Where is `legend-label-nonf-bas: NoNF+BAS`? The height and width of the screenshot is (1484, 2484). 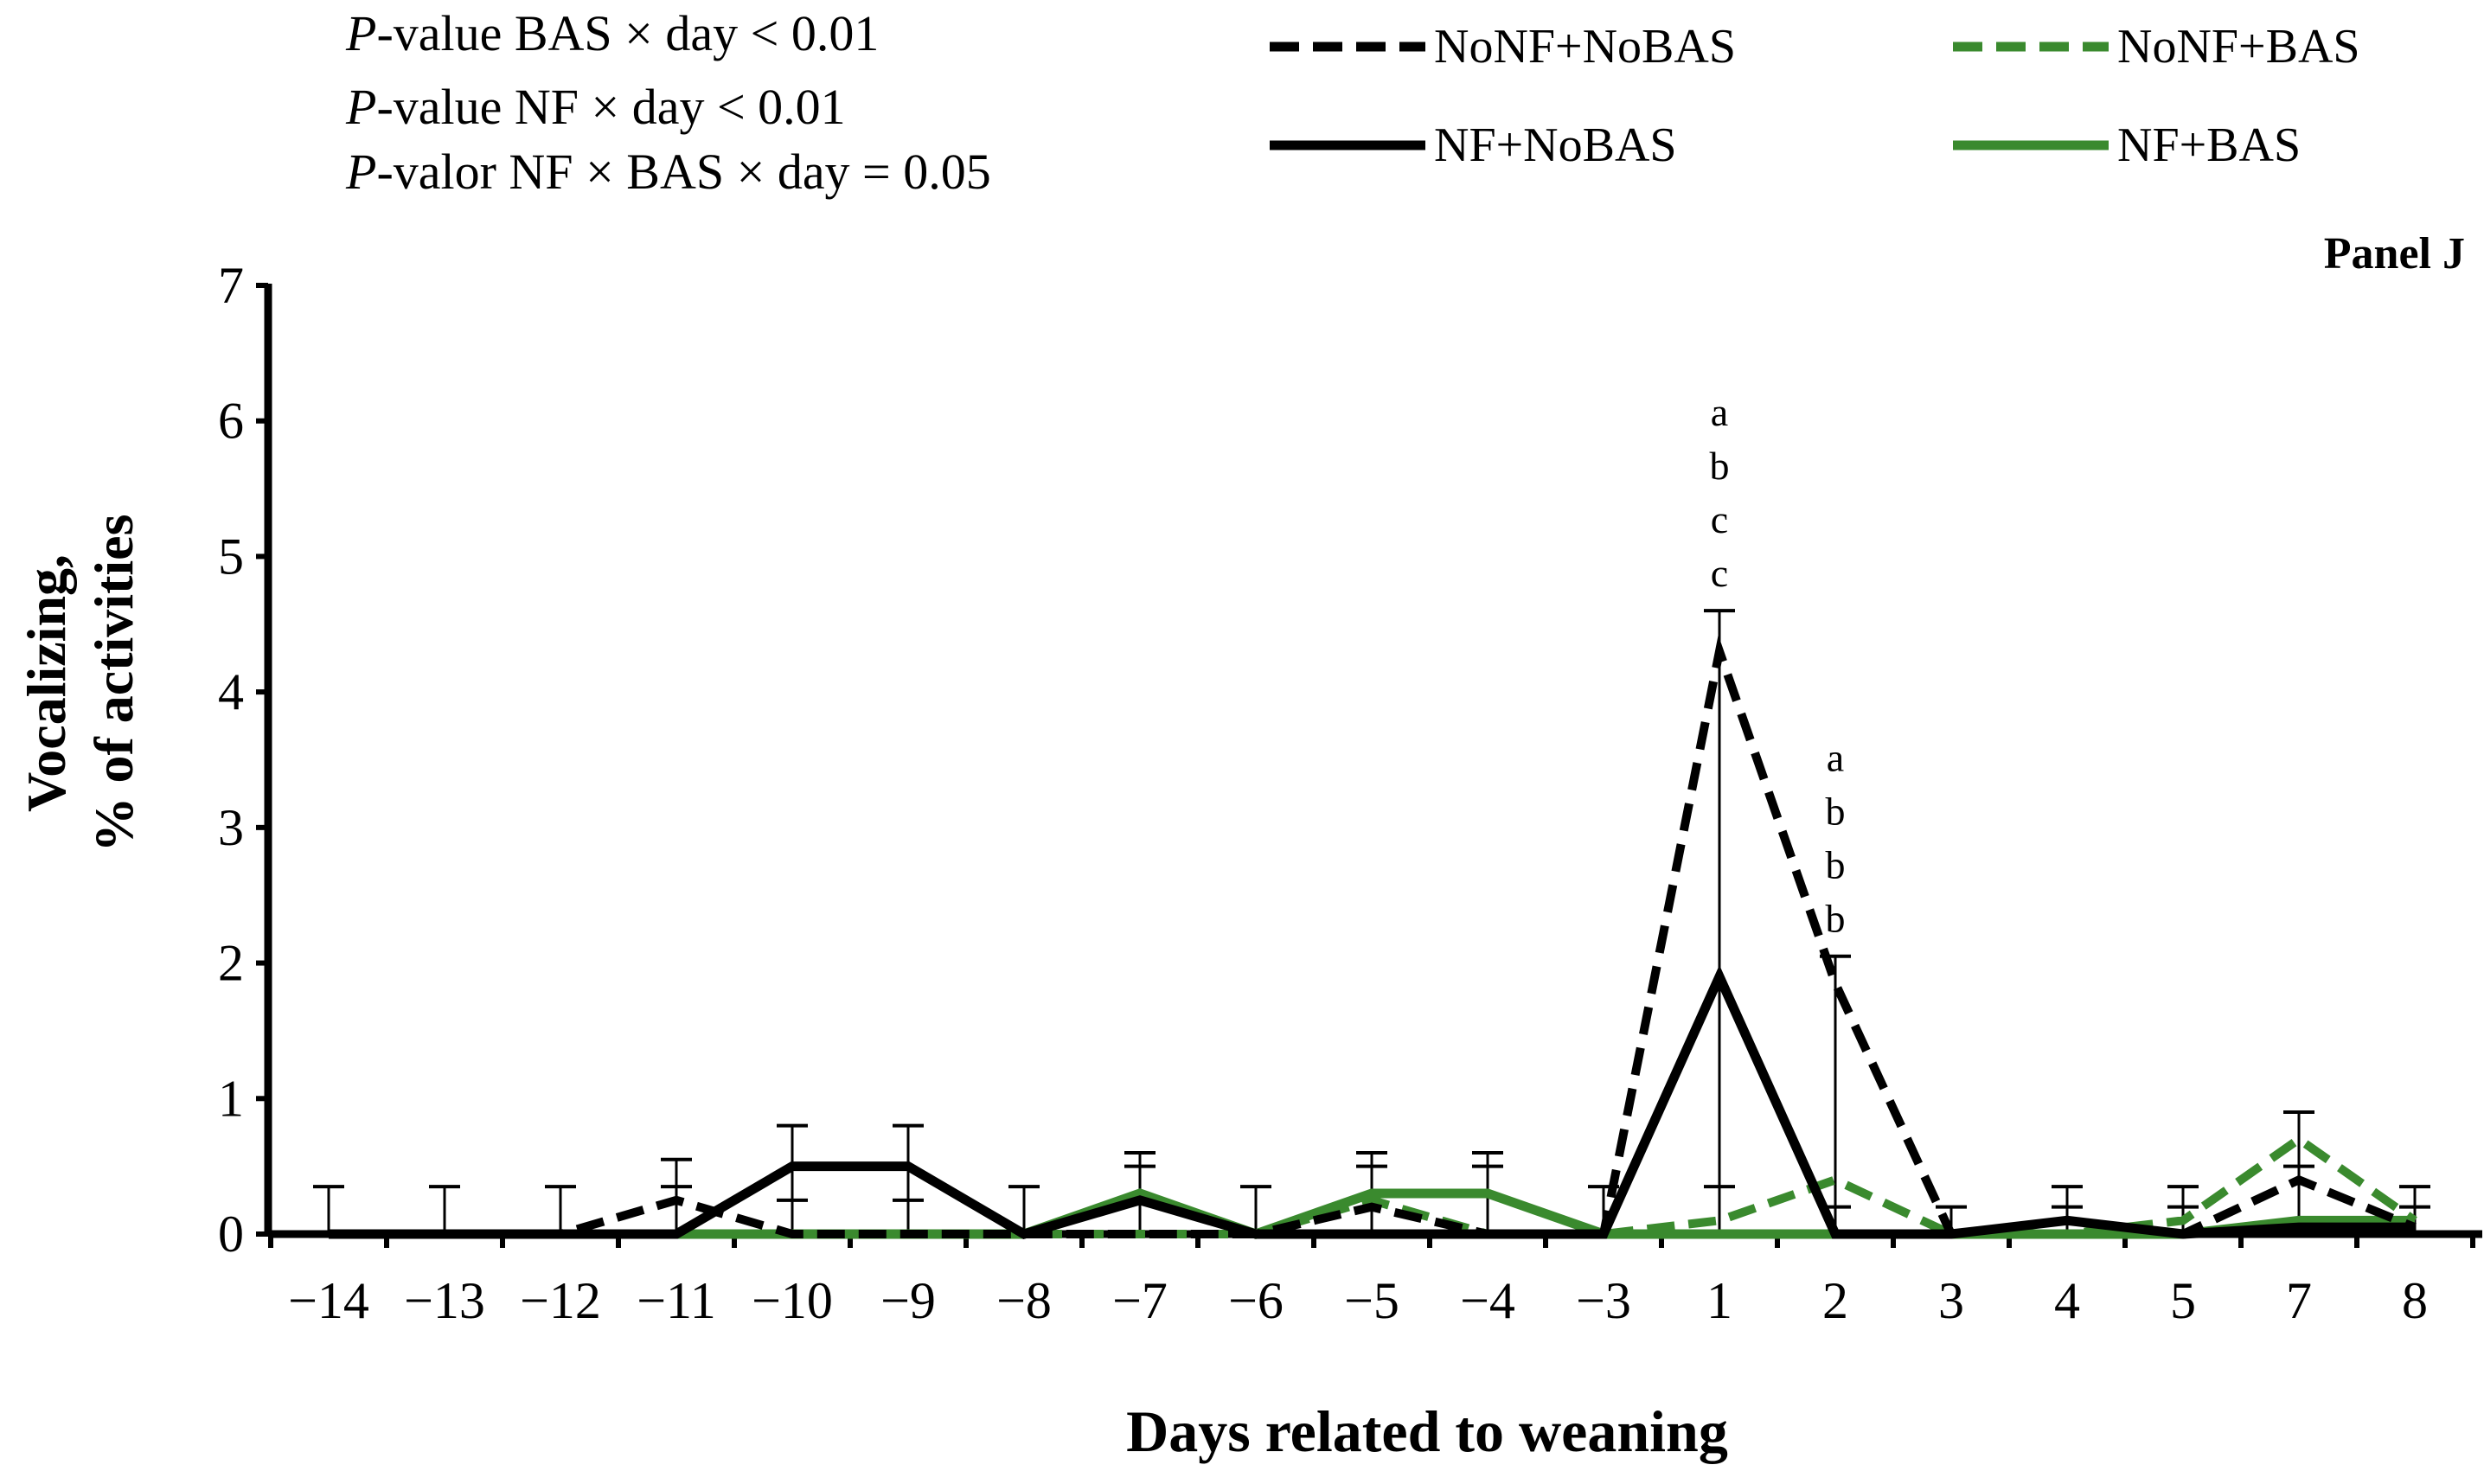 legend-label-nonf-bas: NoNF+BAS is located at coordinates (2238, 47).